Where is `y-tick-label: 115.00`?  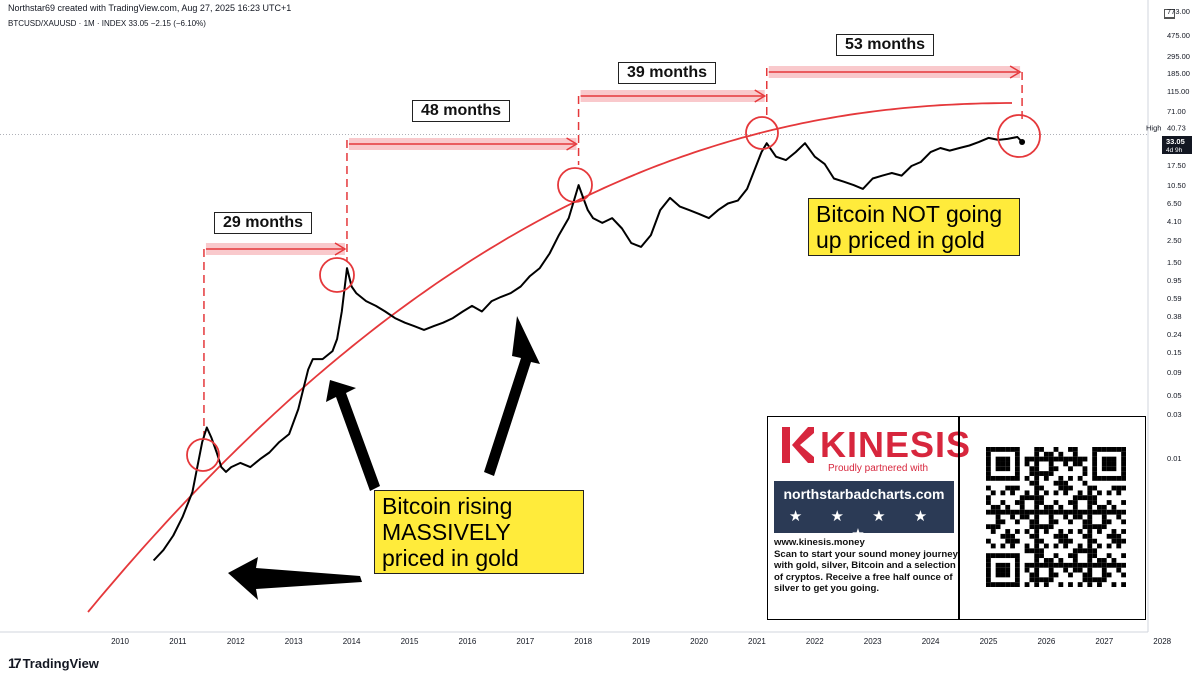 y-tick-label: 115.00 is located at coordinates (1178, 91).